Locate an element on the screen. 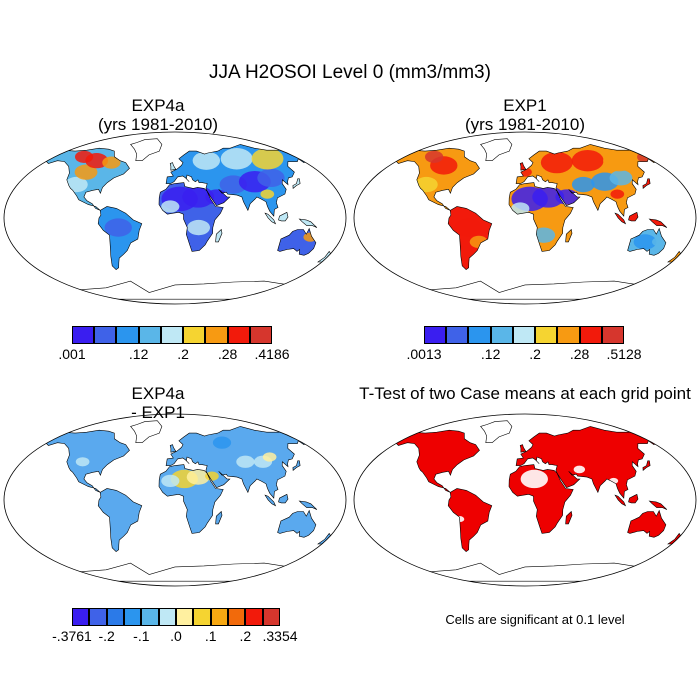 This screenshot has width=700, height=700. colorbar-label: .5128 is located at coordinates (624, 354).